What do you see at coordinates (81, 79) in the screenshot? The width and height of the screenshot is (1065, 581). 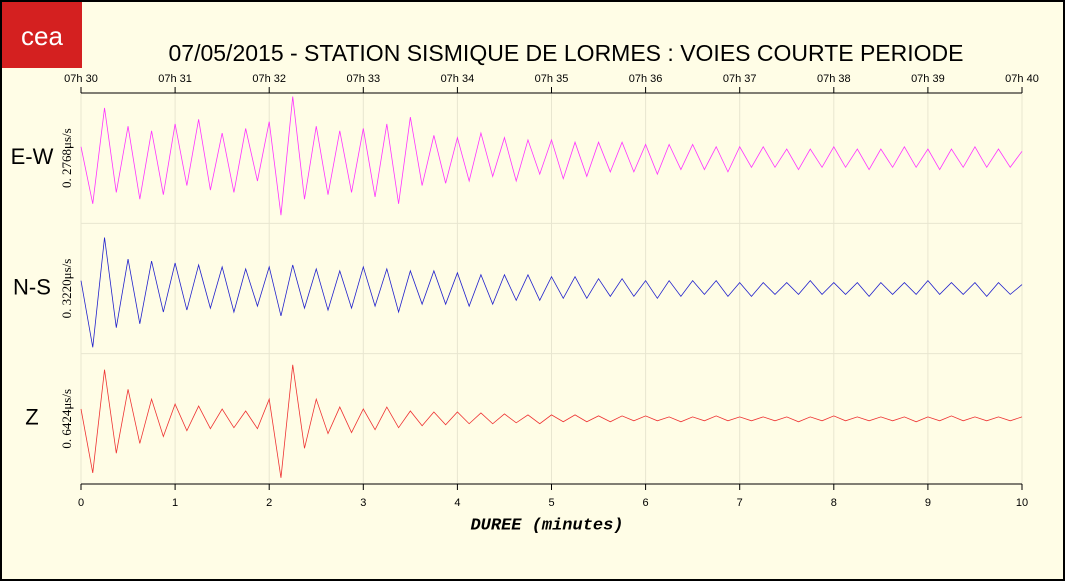 I see `top-tick-label: 07h 30` at bounding box center [81, 79].